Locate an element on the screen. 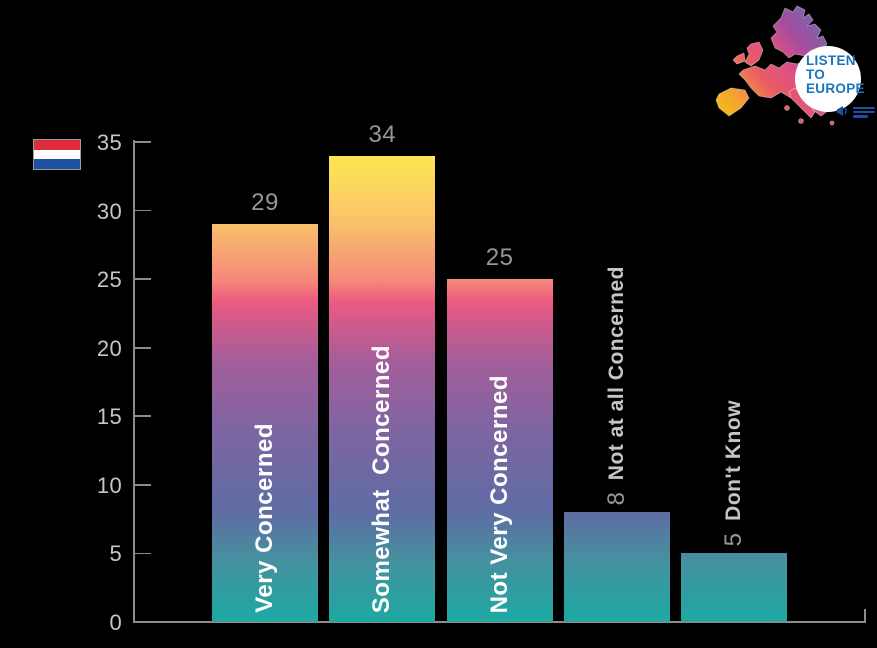 This screenshot has width=877, height=648. logo-line-2: TO is located at coordinates (816, 74).